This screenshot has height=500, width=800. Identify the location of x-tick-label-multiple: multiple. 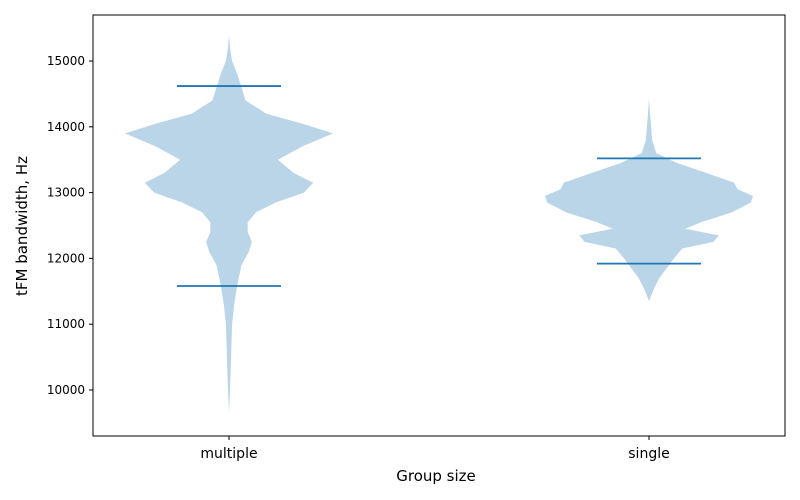
(228, 454).